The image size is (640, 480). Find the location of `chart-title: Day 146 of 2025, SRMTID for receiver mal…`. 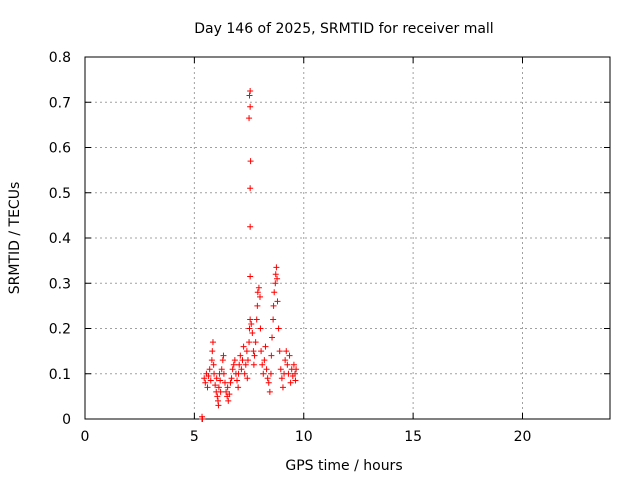

chart-title: Day 146 of 2025, SRMTID for receiver mal… is located at coordinates (343, 29).